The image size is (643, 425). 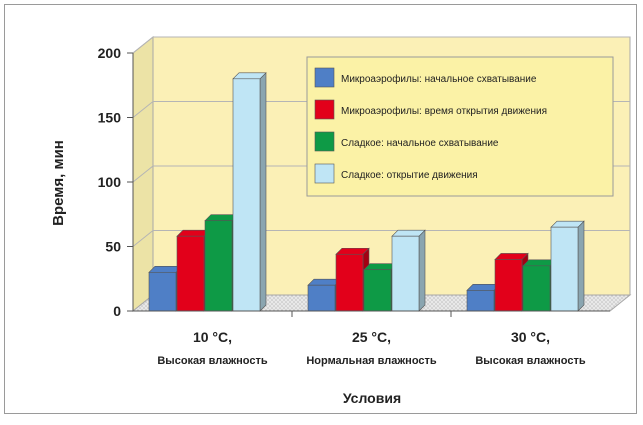 What do you see at coordinates (371, 361) in the screenshot?
I see `x-tick-sublabel: Нормальная влажность` at bounding box center [371, 361].